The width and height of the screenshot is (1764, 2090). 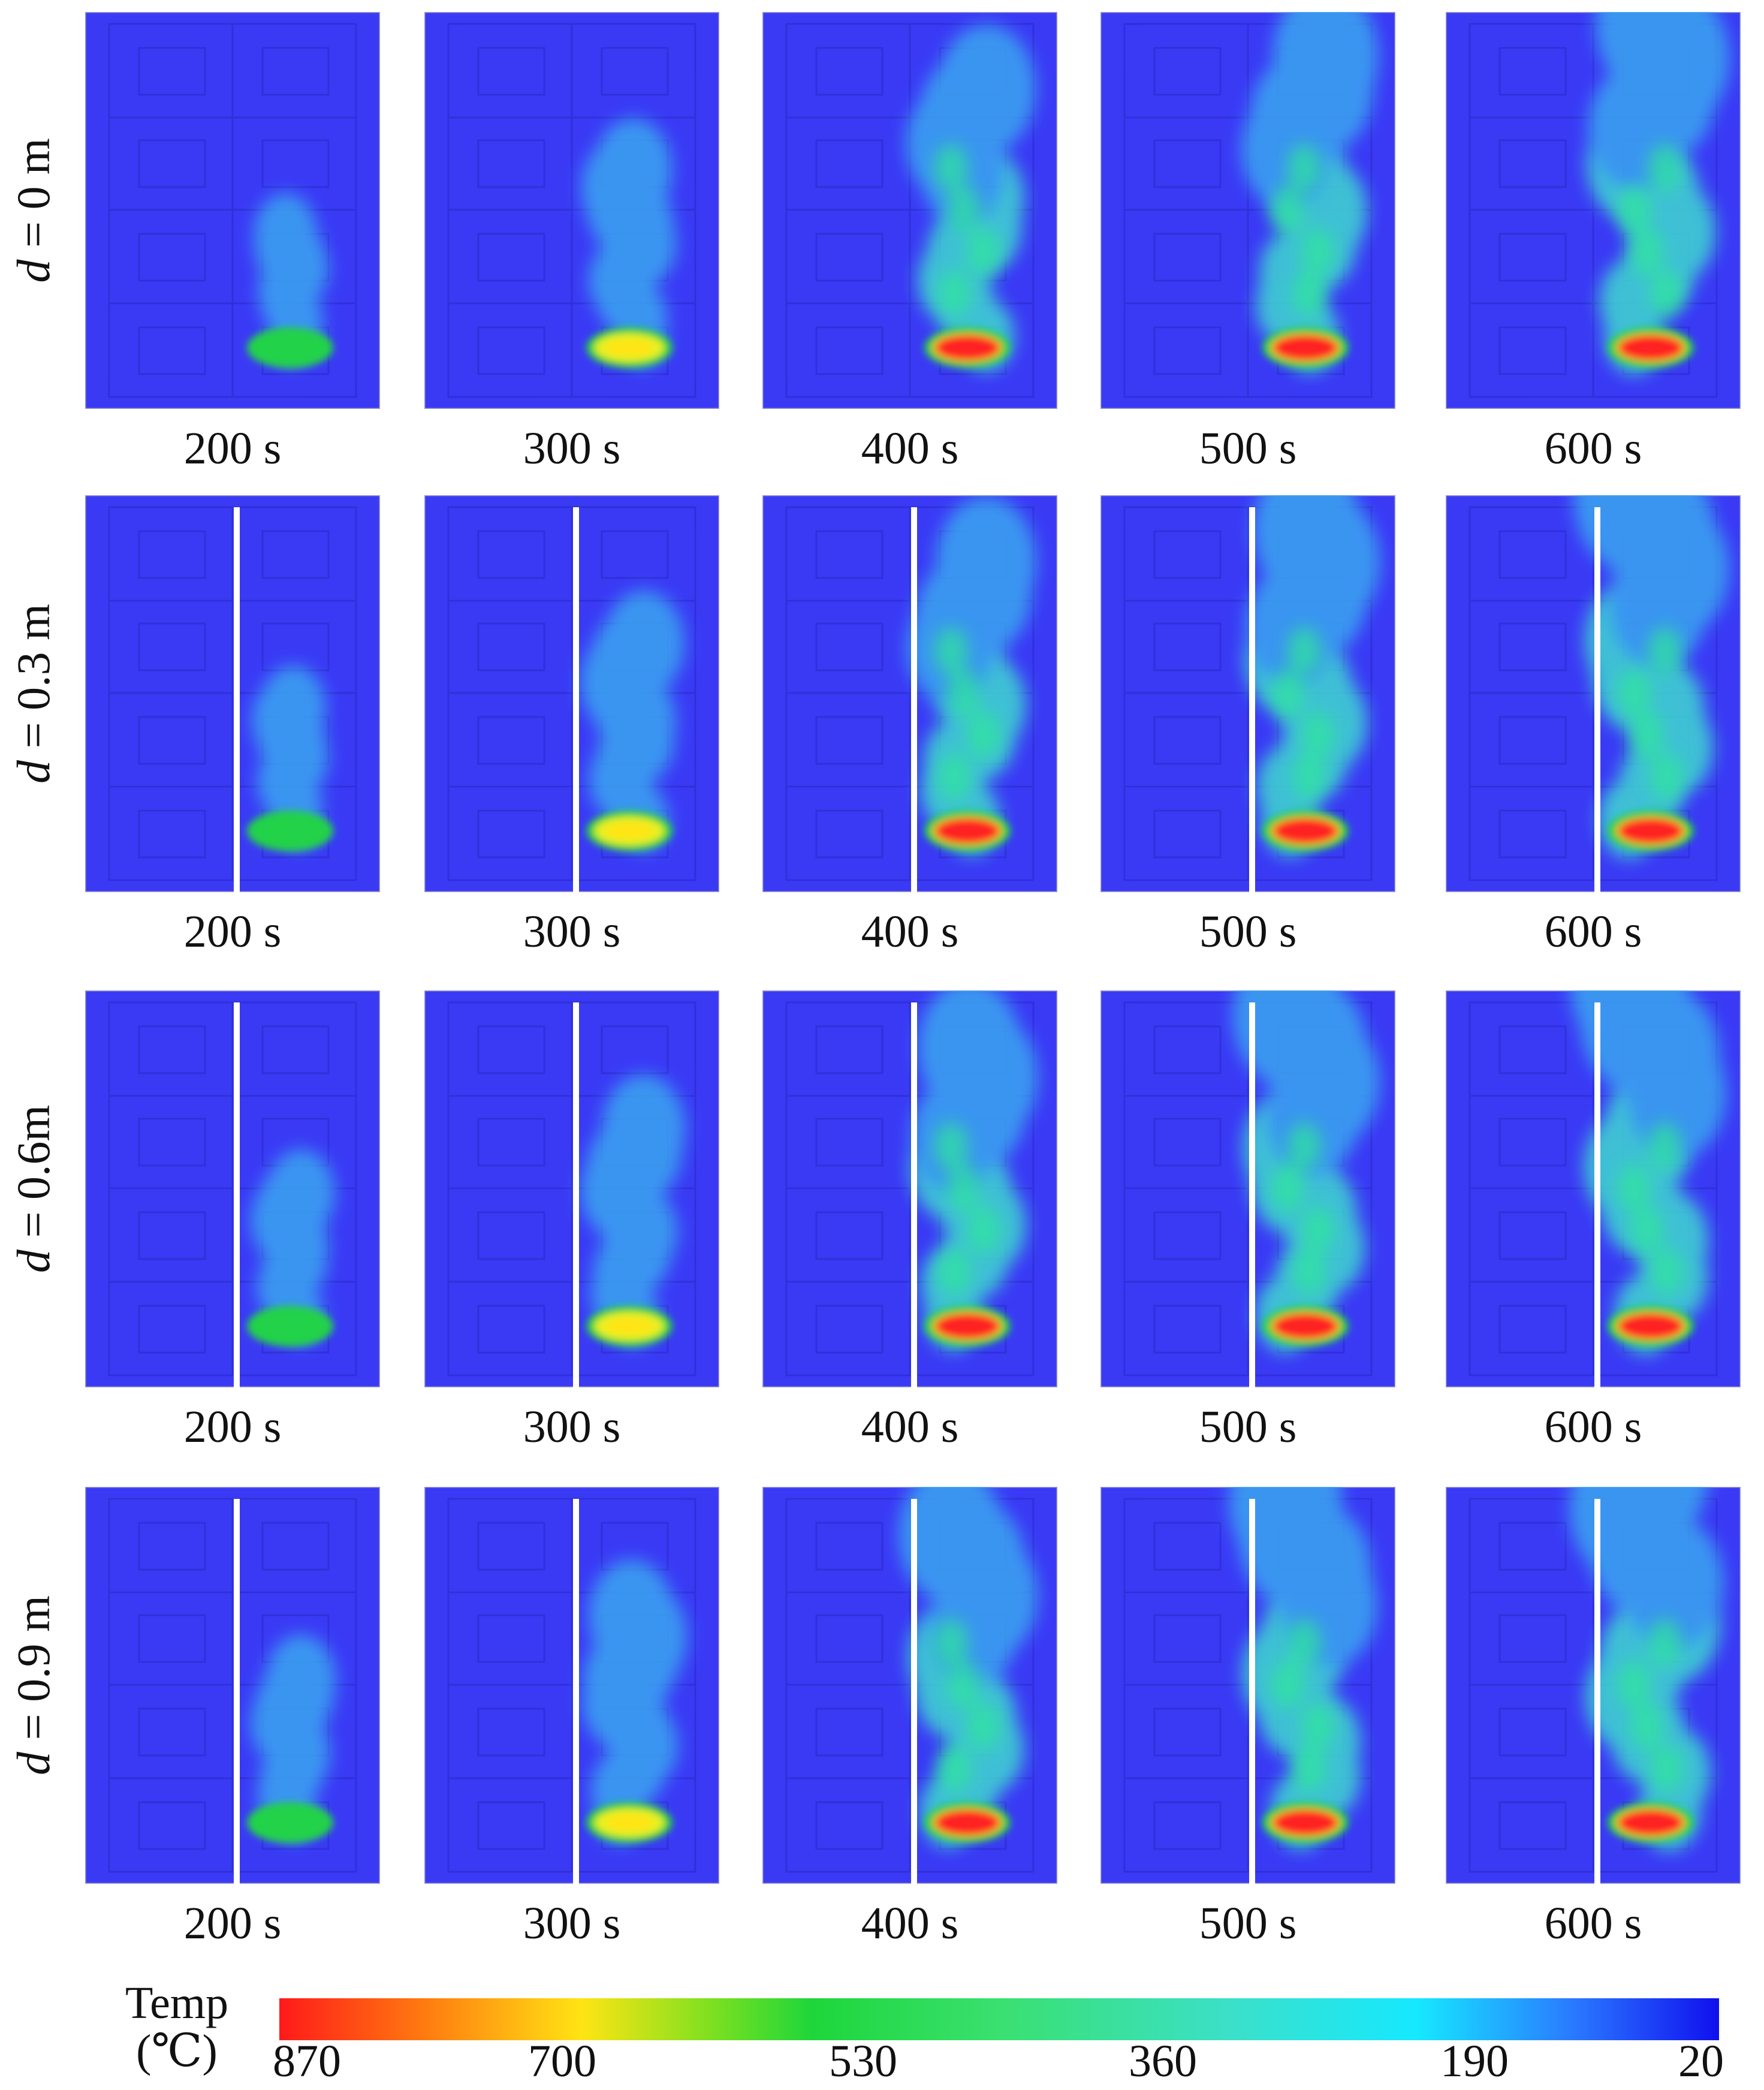 What do you see at coordinates (33, 199) in the screenshot?
I see `row-label-value: = 0 m` at bounding box center [33, 199].